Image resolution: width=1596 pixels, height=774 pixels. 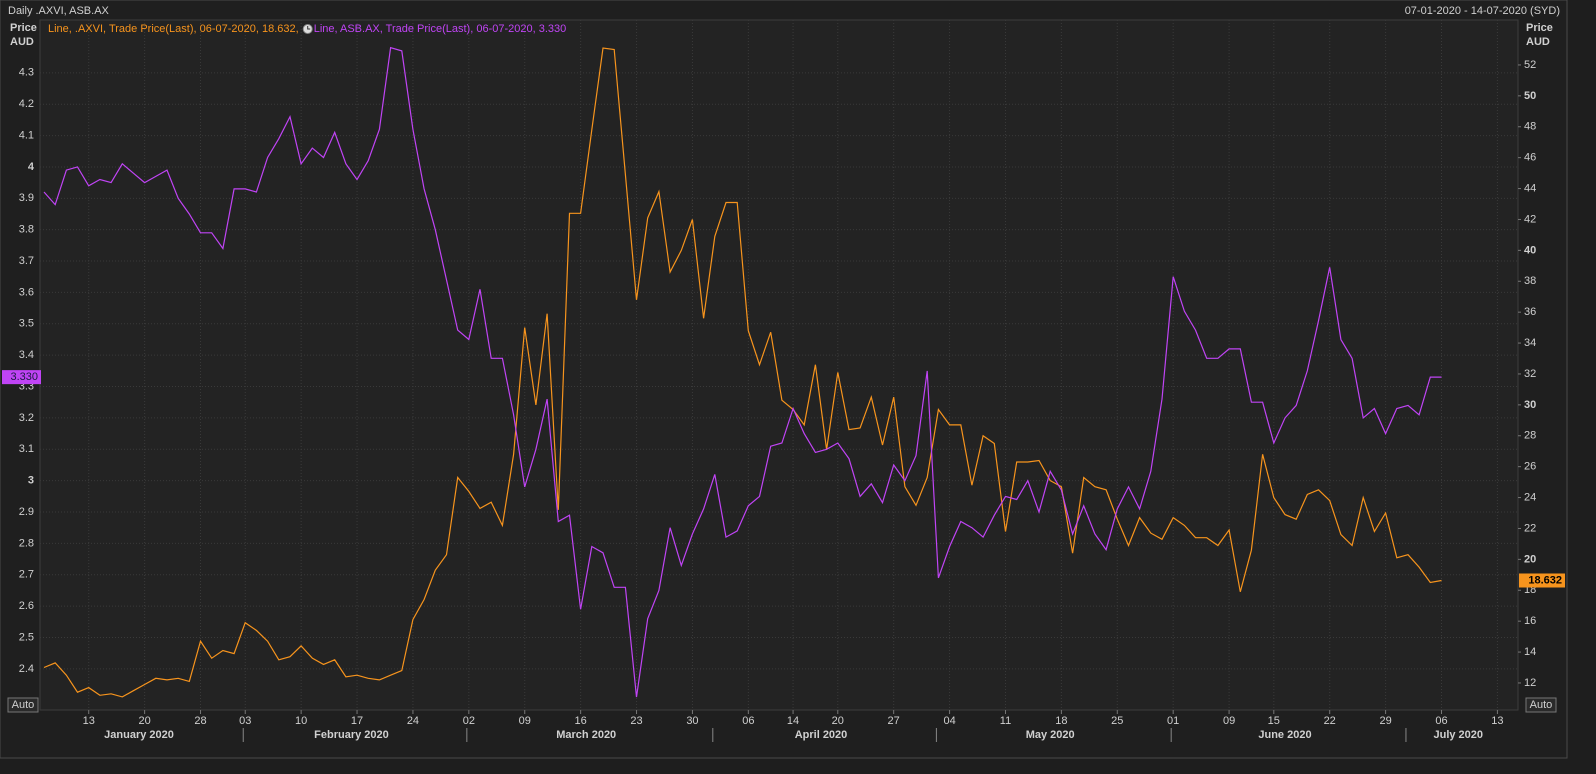 What do you see at coordinates (26, 292) in the screenshot?
I see `y-tick-label: 3.6` at bounding box center [26, 292].